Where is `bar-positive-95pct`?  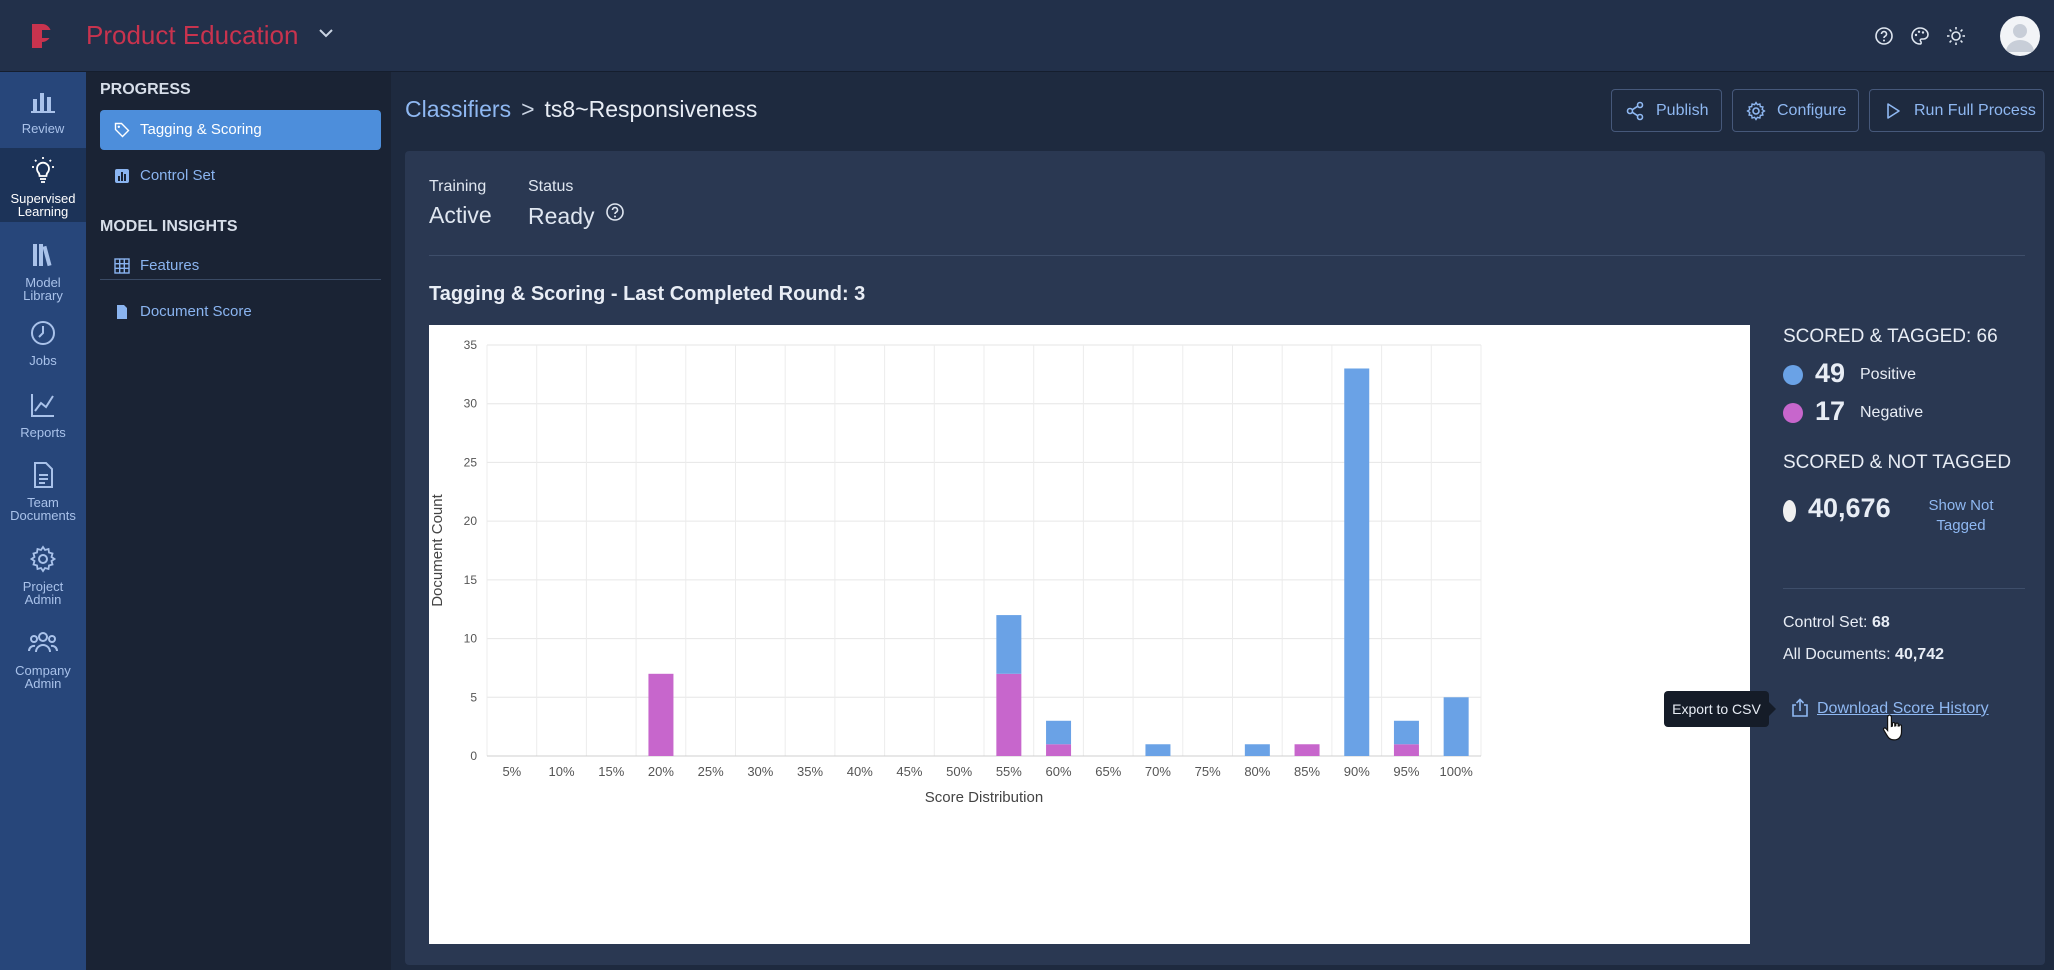
bar-positive-95pct is located at coordinates (1406, 732).